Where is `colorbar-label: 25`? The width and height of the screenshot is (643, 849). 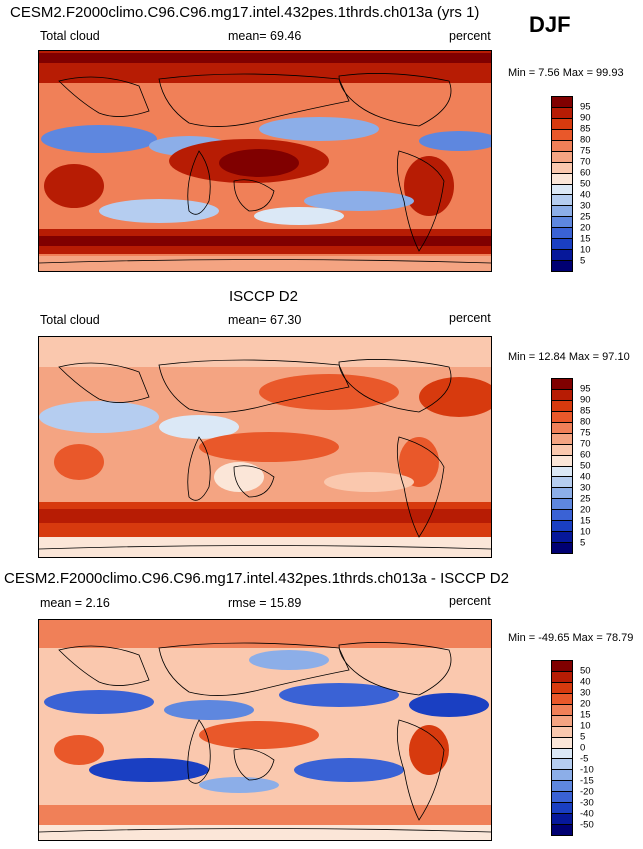
colorbar-label: 25 is located at coordinates (585, 217).